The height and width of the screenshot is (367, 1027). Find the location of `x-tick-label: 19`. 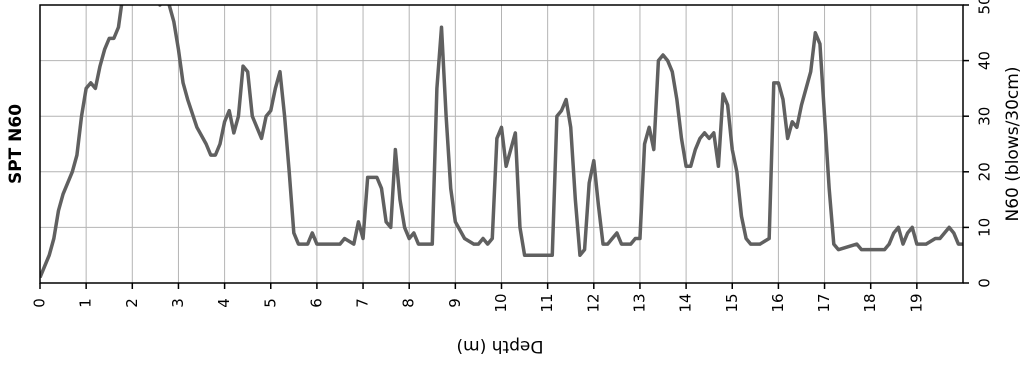

x-tick-label: 19 is located at coordinates (916, 302).